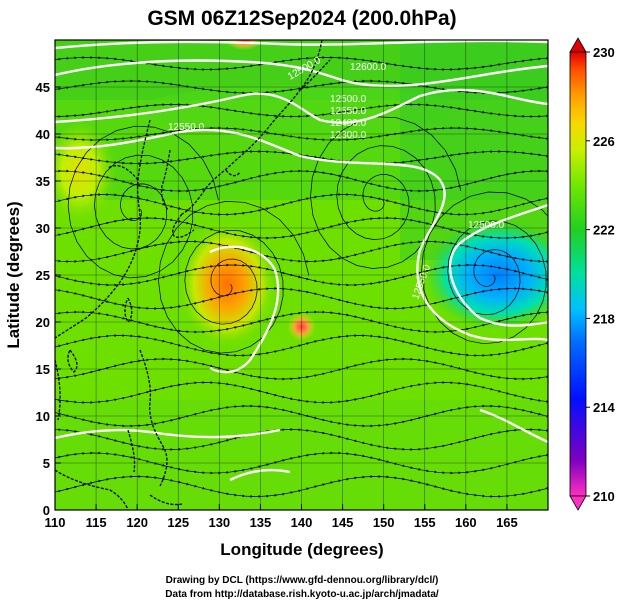 The image size is (619, 605). What do you see at coordinates (302, 522) in the screenshot?
I see `x-tick-label: 140` at bounding box center [302, 522].